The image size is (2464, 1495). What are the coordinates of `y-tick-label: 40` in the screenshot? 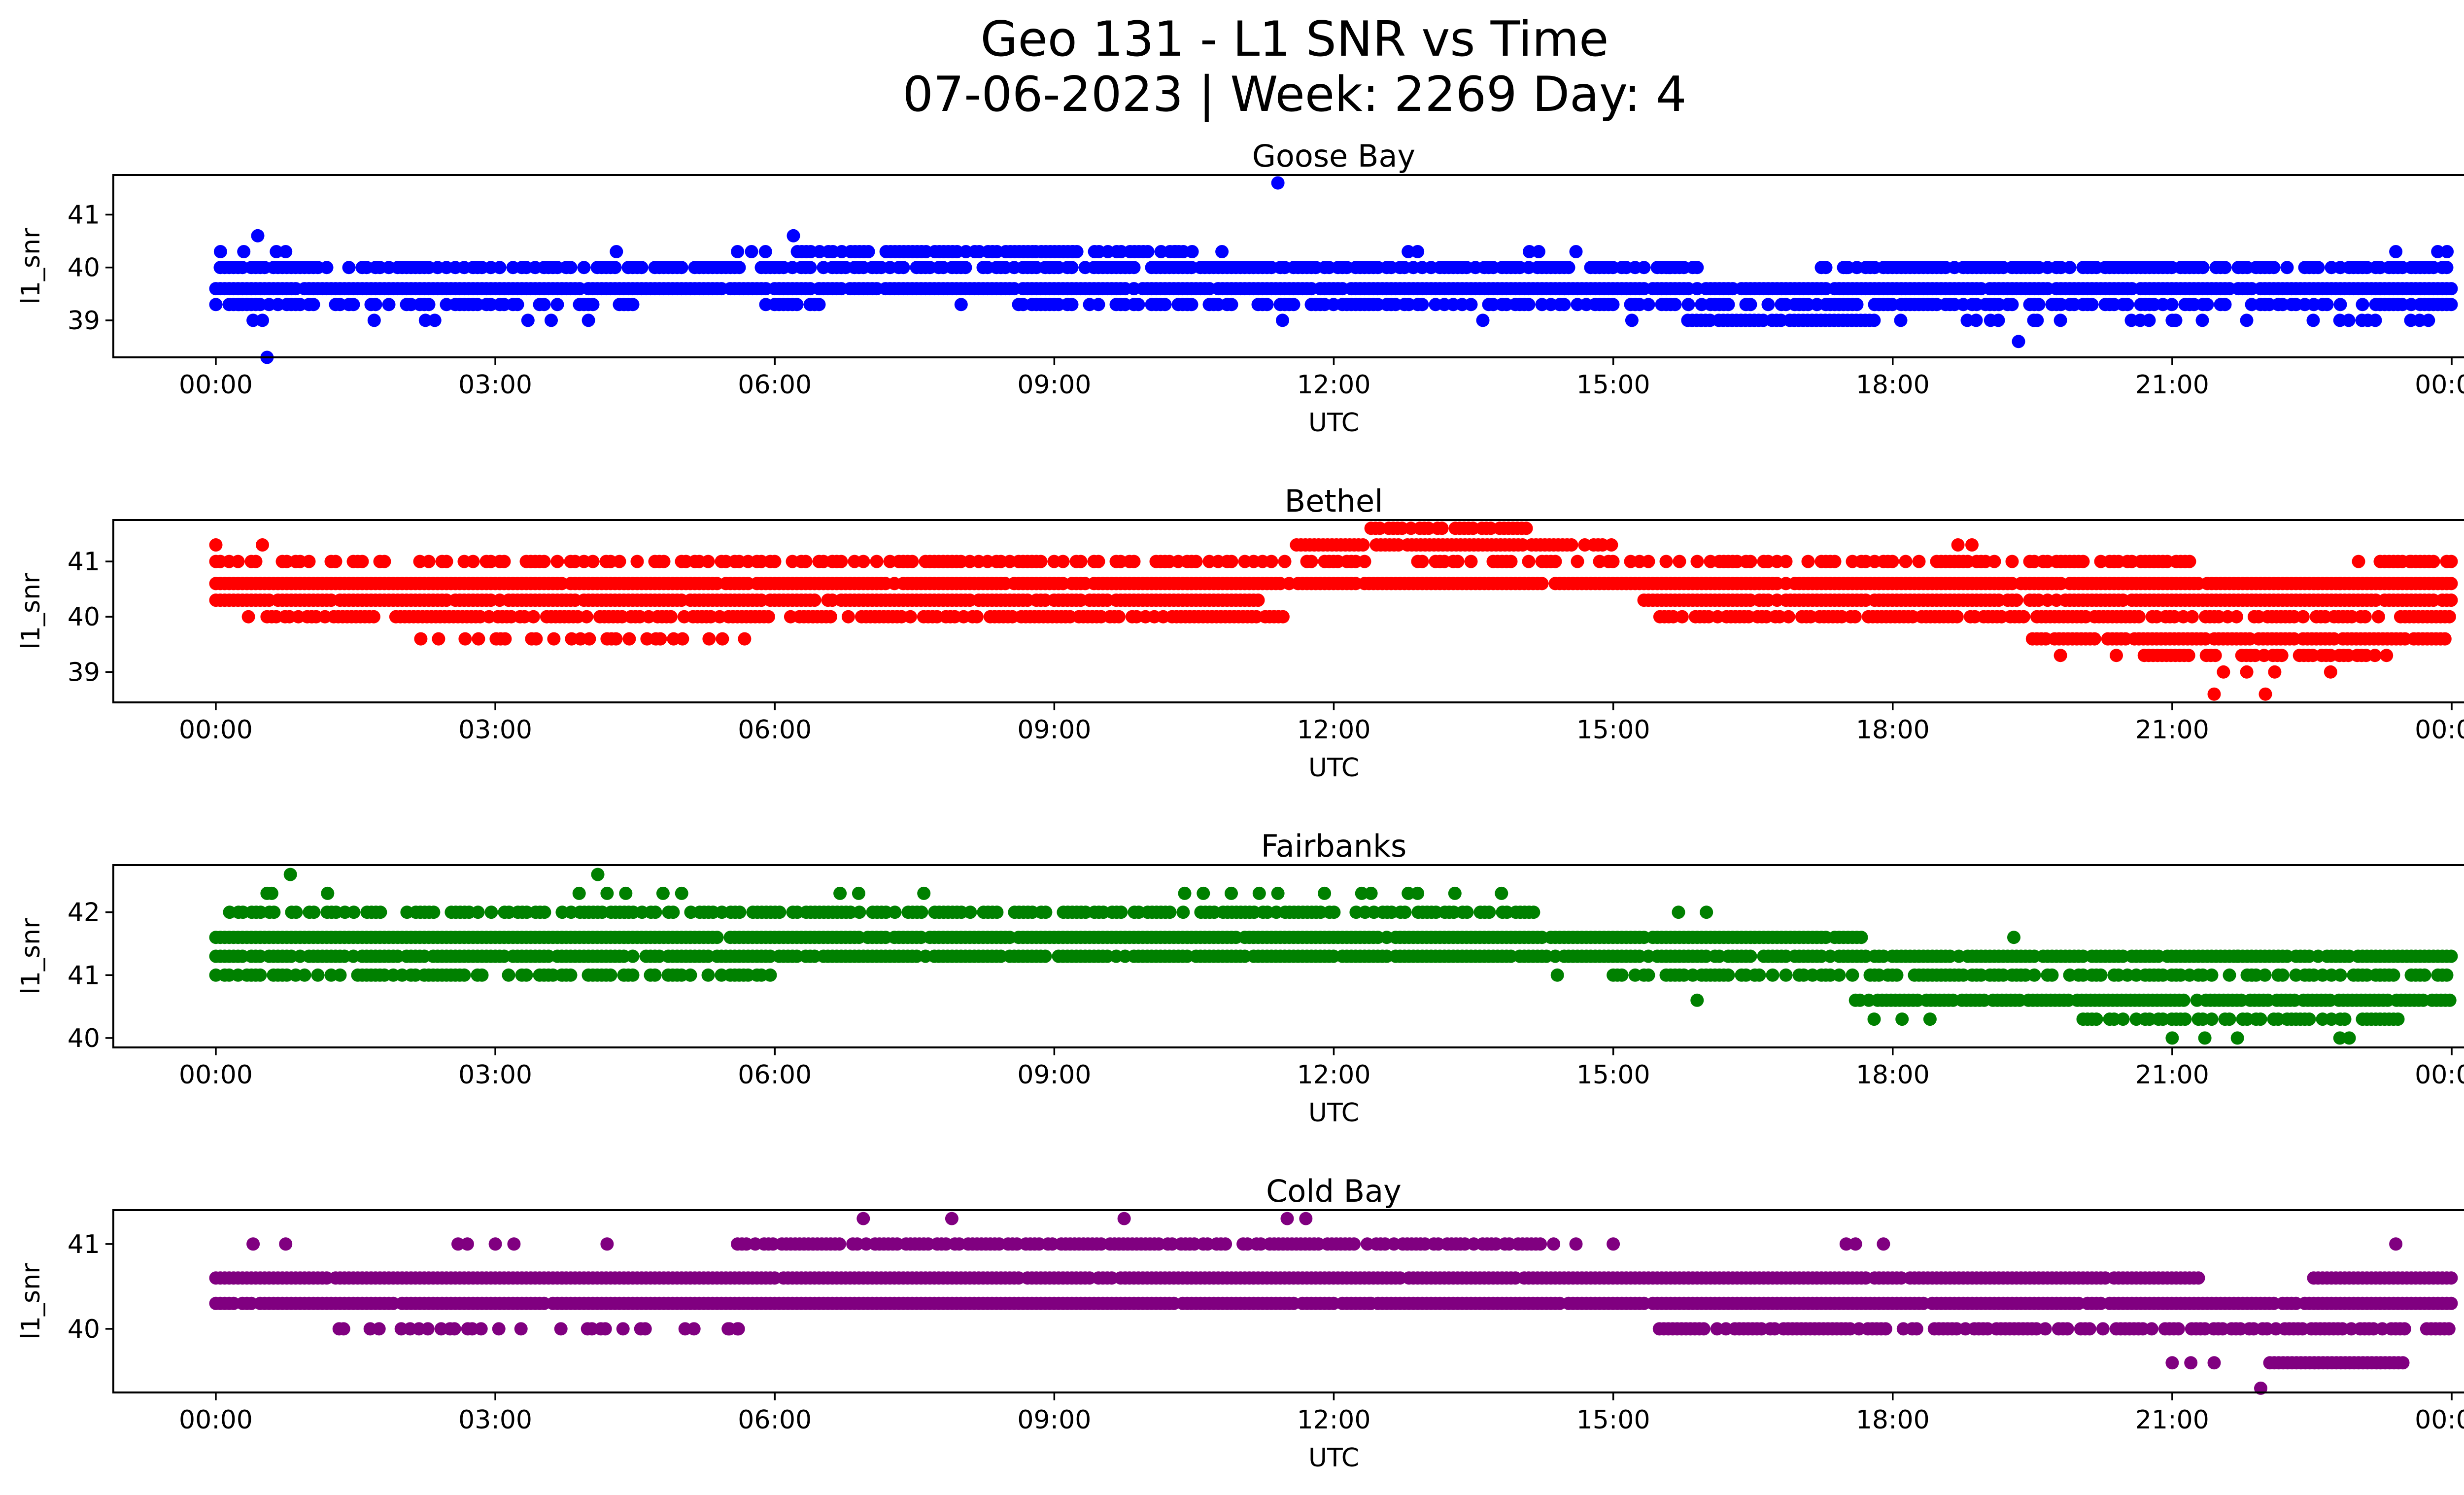 It's located at (84, 1038).